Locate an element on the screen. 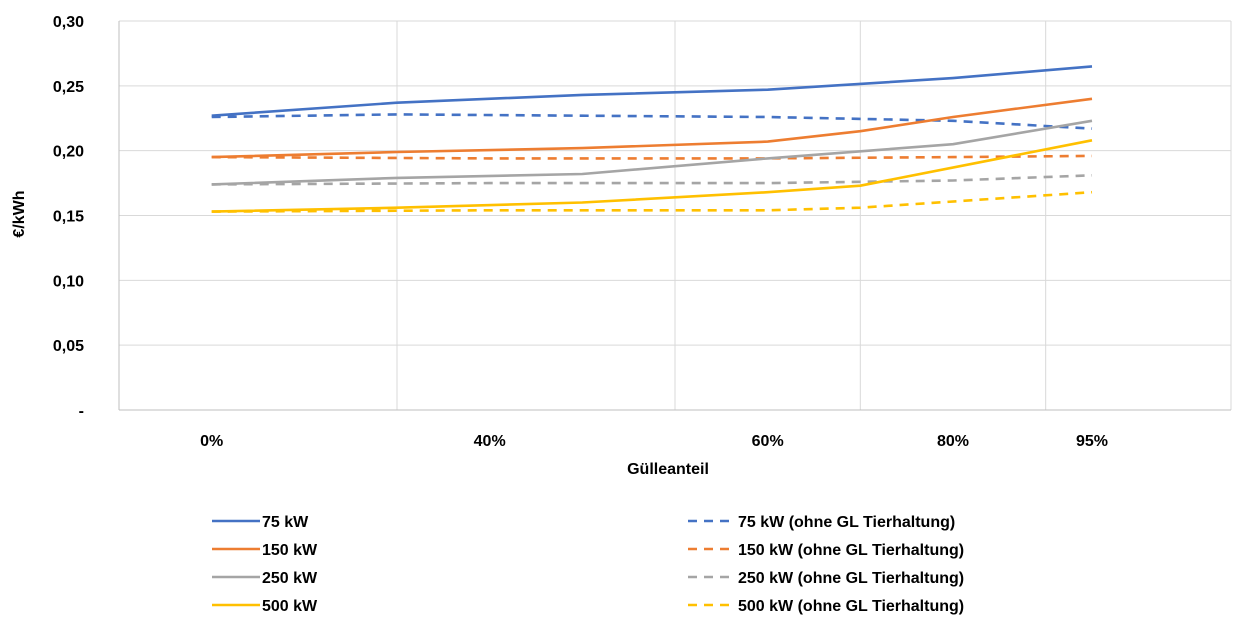 The width and height of the screenshot is (1235, 617). y-tick-label: 0,10 is located at coordinates (68, 281).